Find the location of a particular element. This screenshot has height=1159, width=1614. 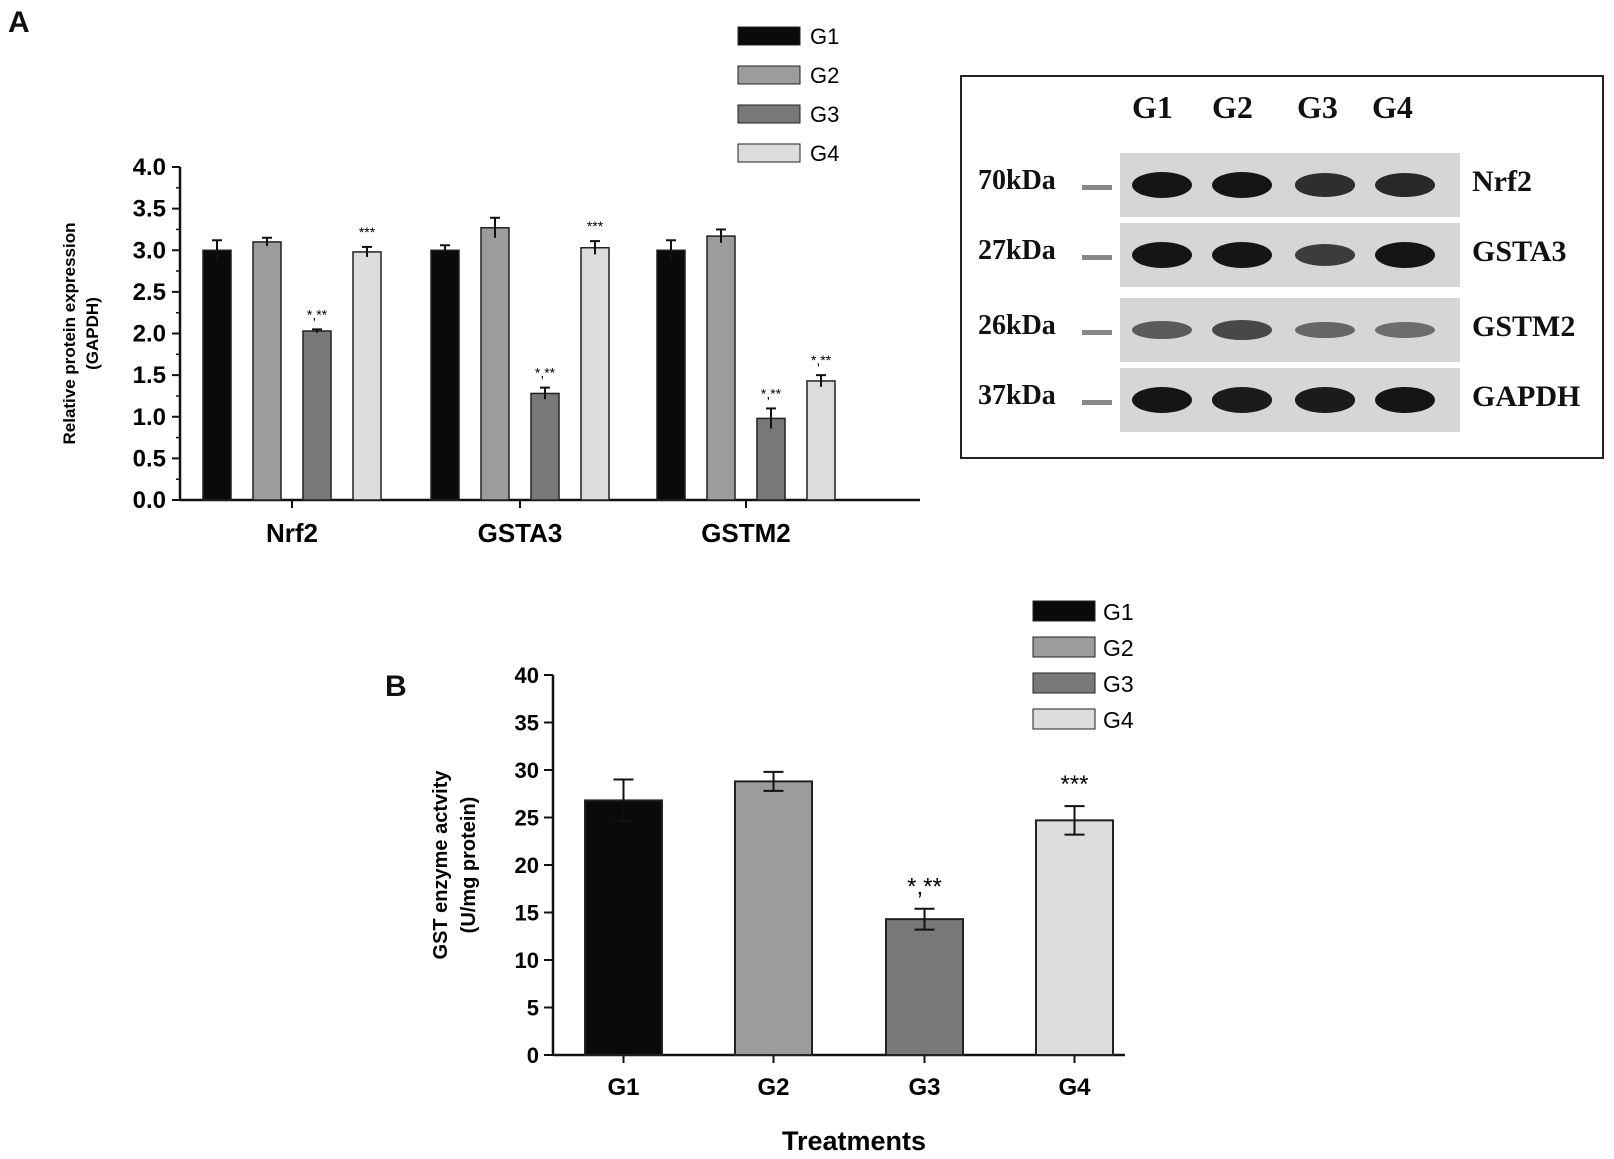

legend-swatch-g1 is located at coordinates (769, 36).